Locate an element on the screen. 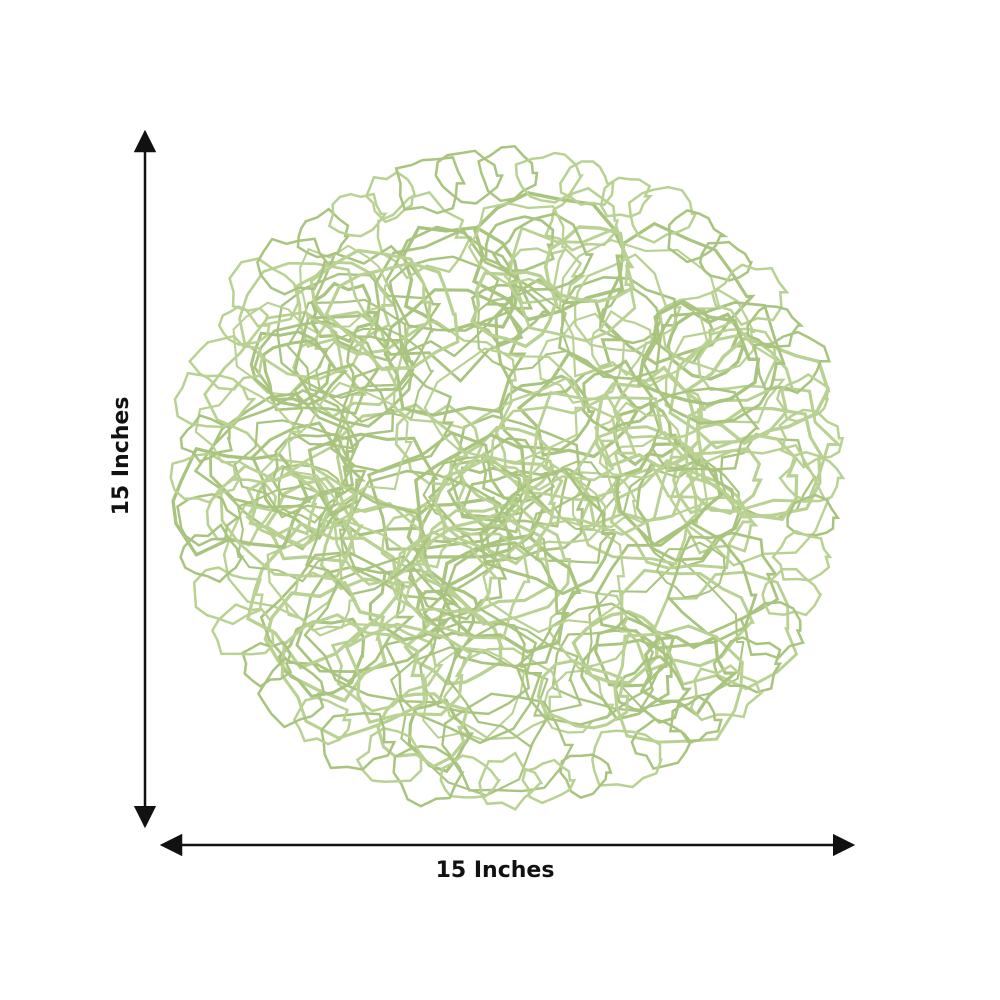 The height and width of the screenshot is (1000, 1000). width-label: 15 Inches is located at coordinates (495, 870).